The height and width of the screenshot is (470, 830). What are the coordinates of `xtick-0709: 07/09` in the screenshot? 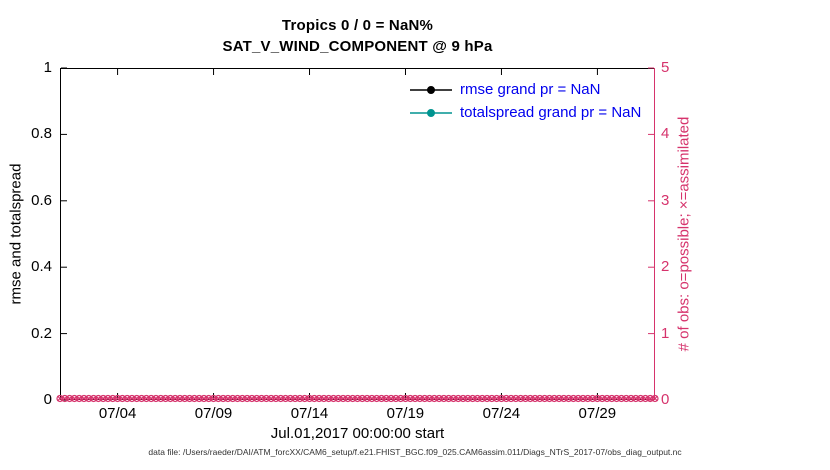 It's located at (213, 413).